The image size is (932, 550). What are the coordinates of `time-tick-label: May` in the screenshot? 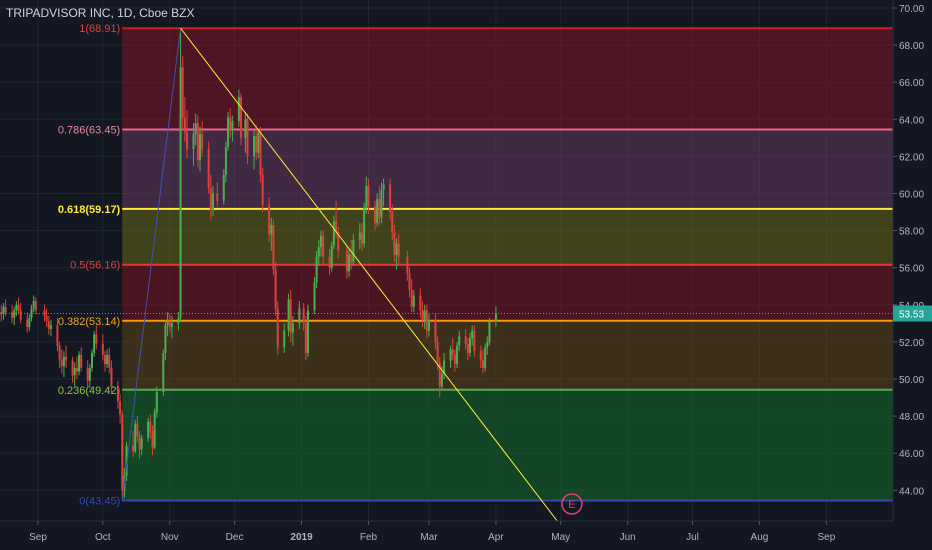 It's located at (560, 537).